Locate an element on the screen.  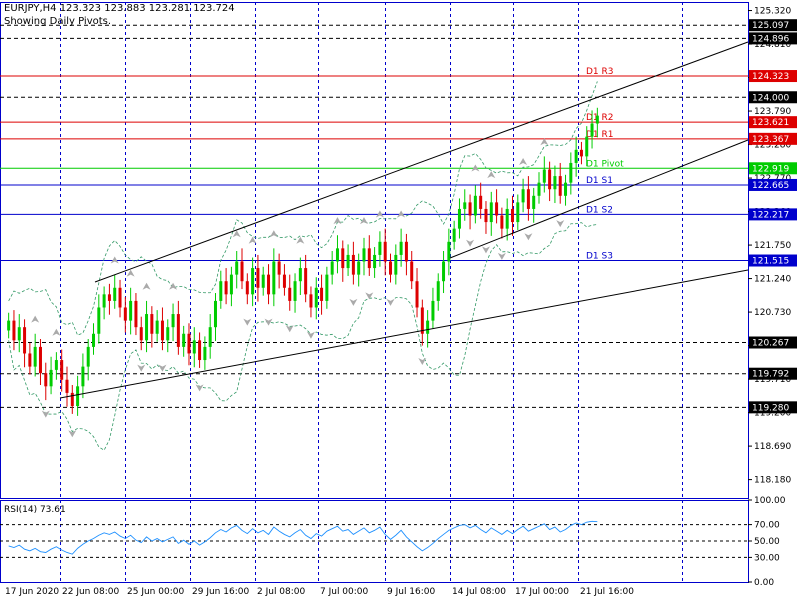
x-tick-label: 14 Jul 08:00 is located at coordinates (479, 592).